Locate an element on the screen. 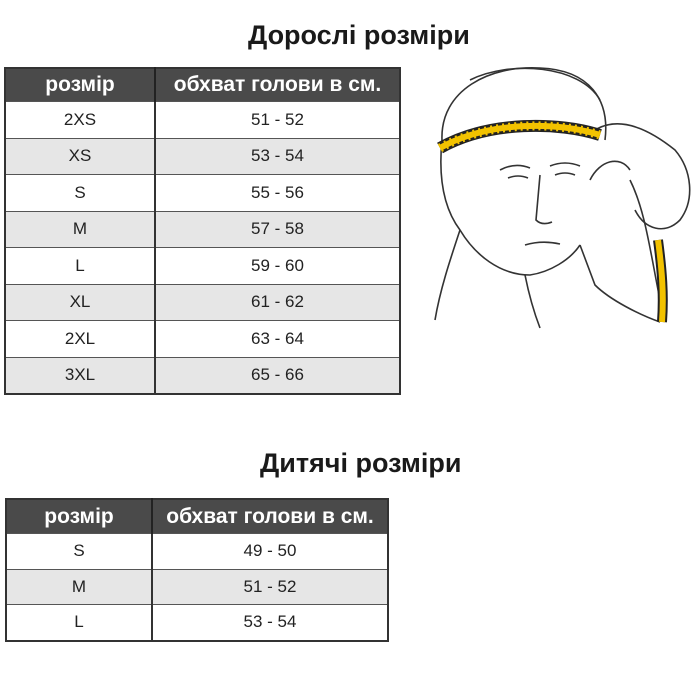 This screenshot has width=700, height=700. table-row: L 59 - 60 is located at coordinates (202, 265).